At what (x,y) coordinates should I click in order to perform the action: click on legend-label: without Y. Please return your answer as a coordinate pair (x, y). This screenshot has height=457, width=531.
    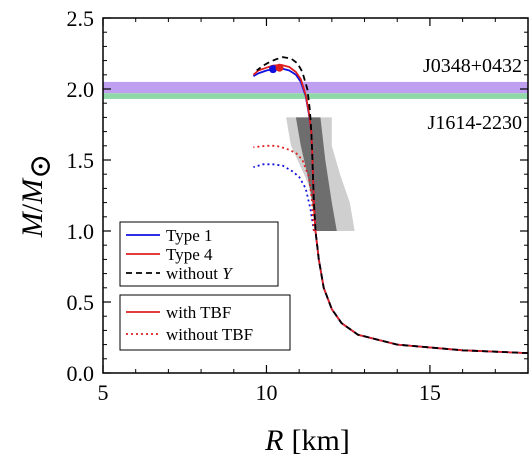
    Looking at the image, I should click on (199, 273).